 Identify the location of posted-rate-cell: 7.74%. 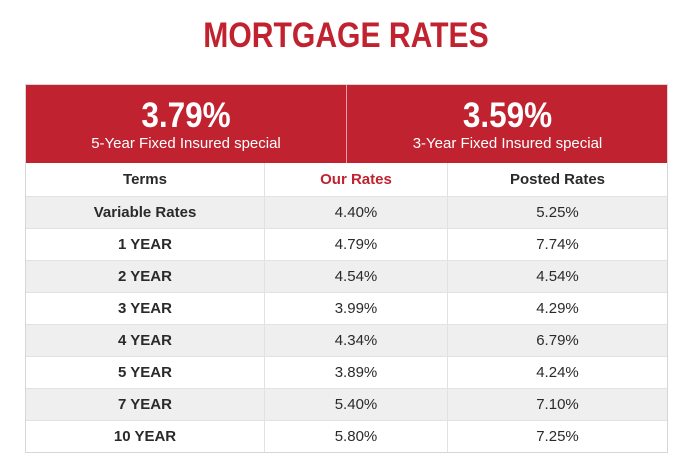
(557, 244).